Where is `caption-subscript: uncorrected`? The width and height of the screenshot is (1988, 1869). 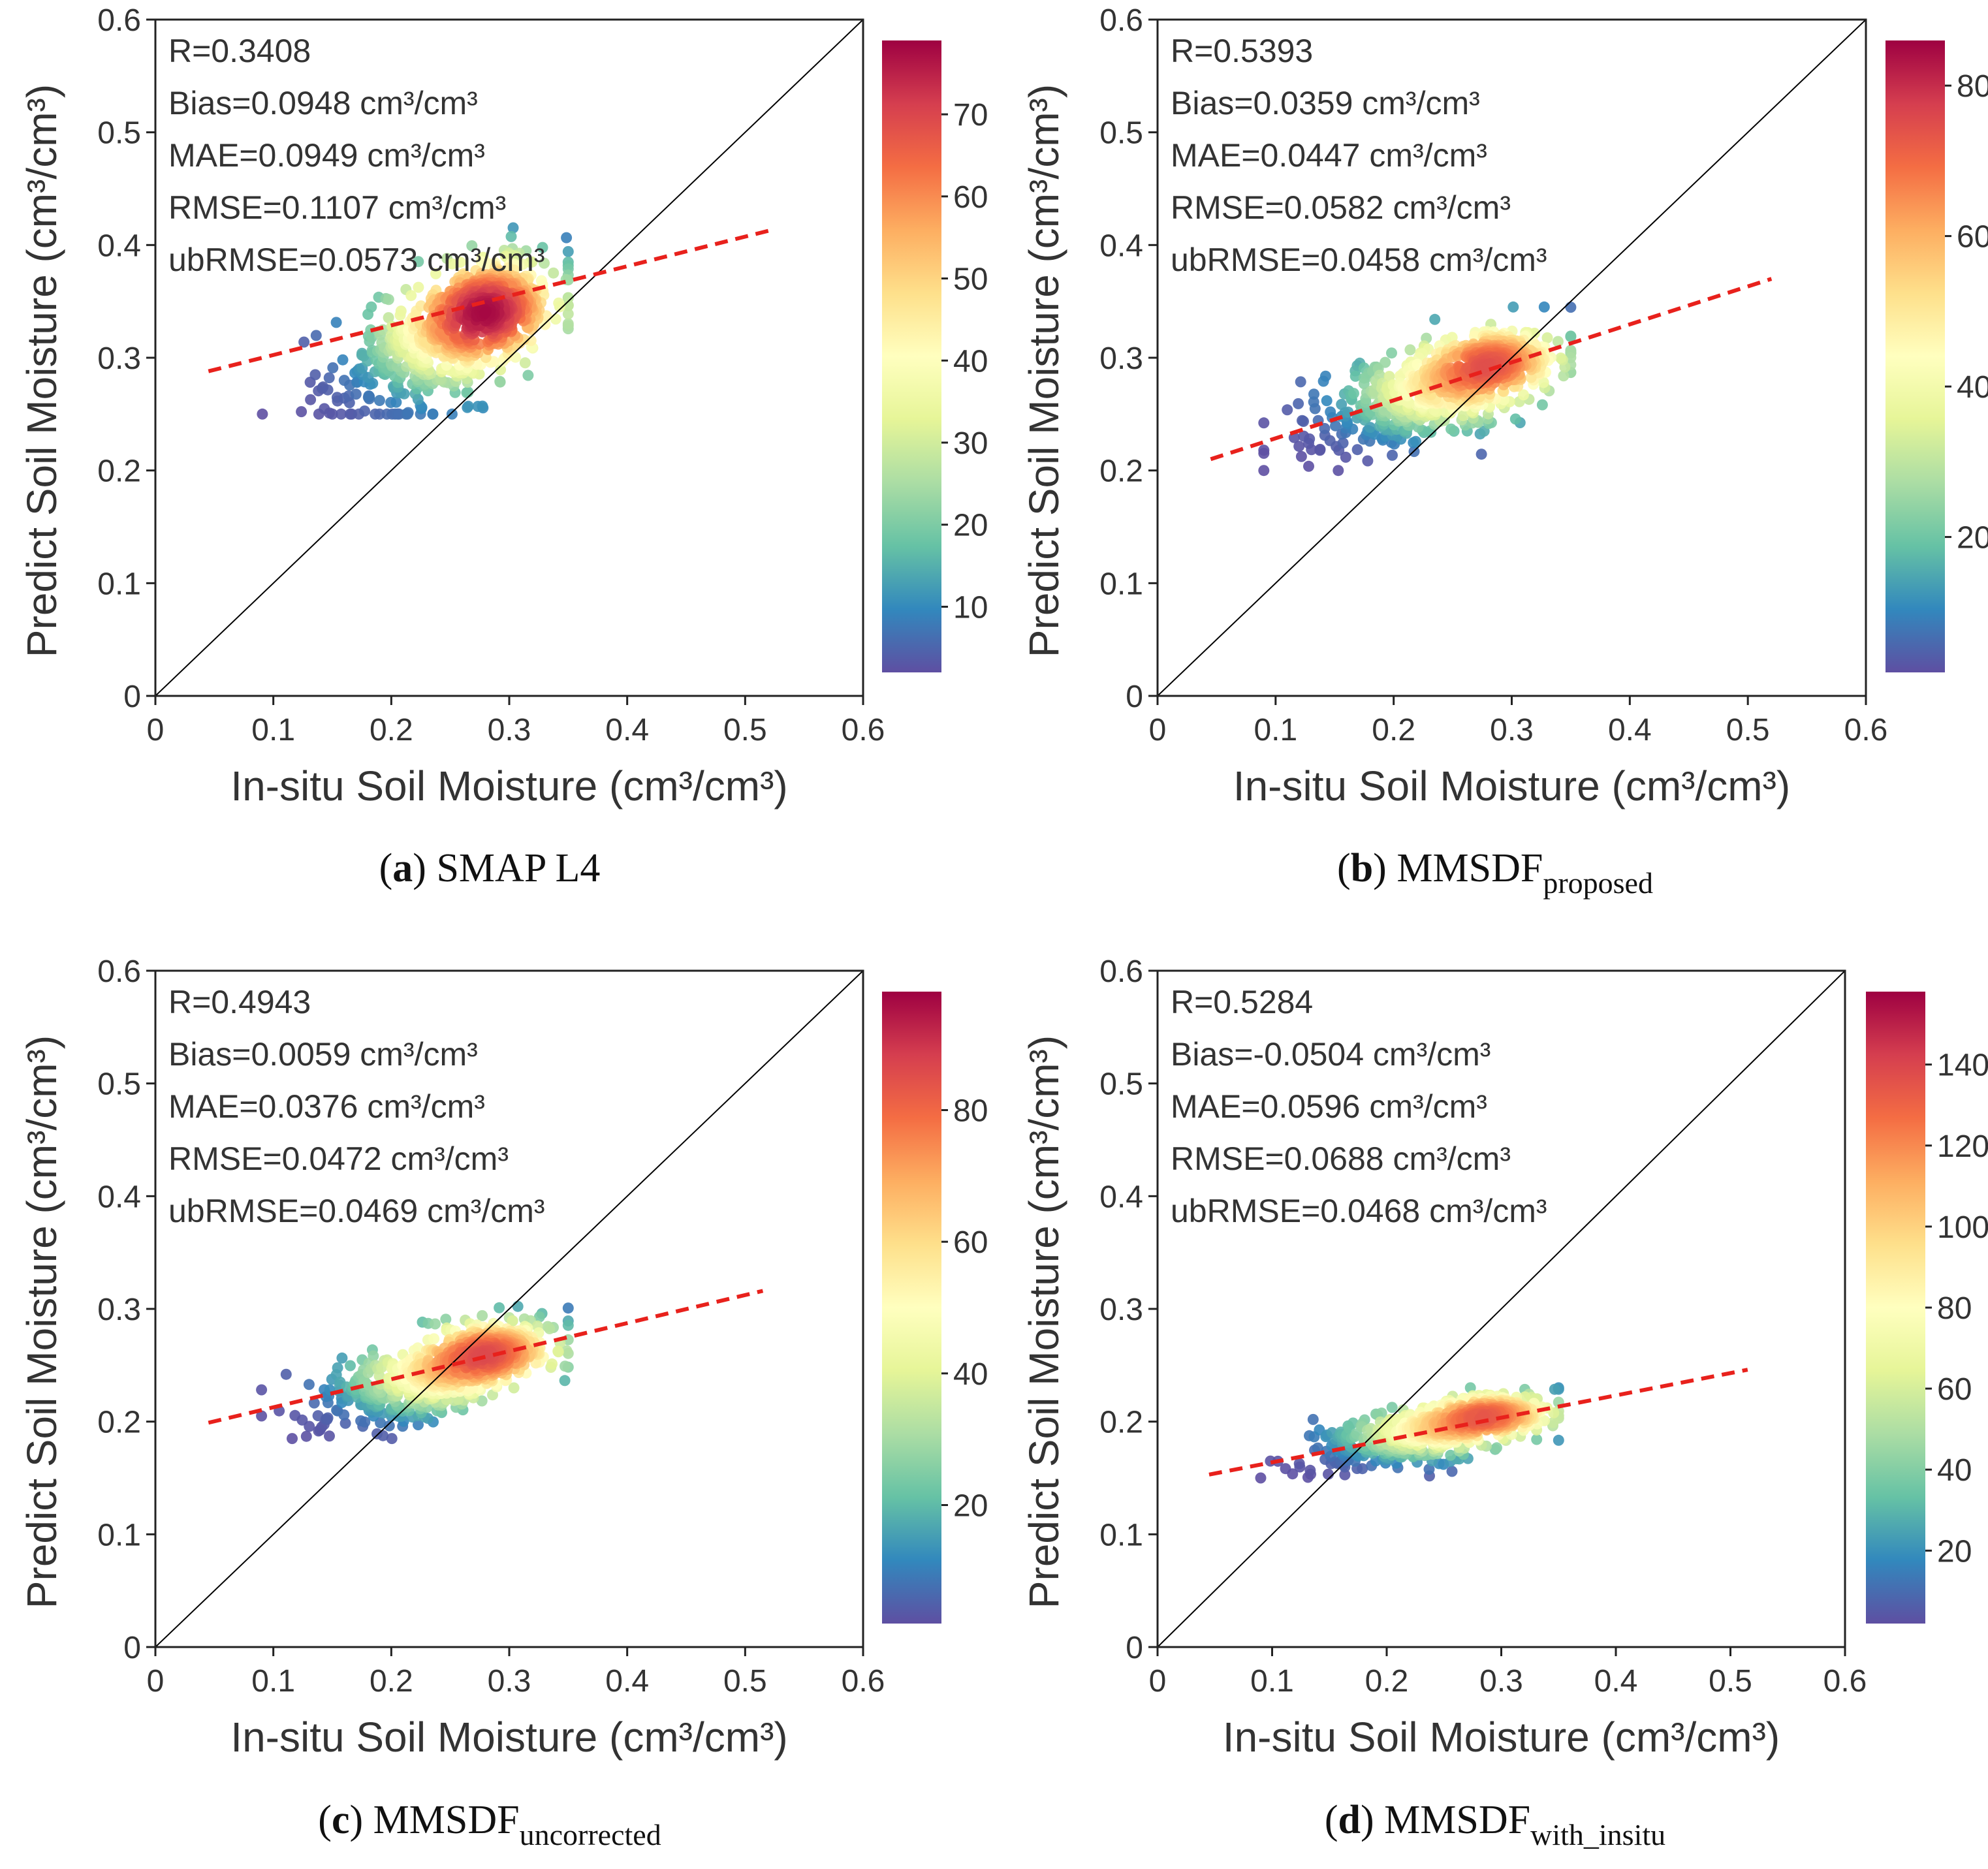 caption-subscript: uncorrected is located at coordinates (591, 1834).